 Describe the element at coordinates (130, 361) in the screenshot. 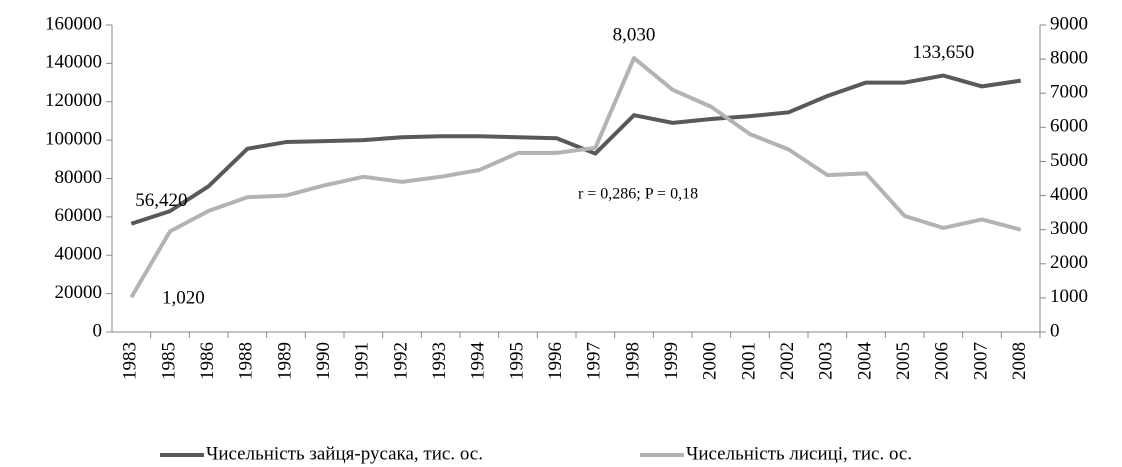

I see `x-tick-label: 1983` at that location.